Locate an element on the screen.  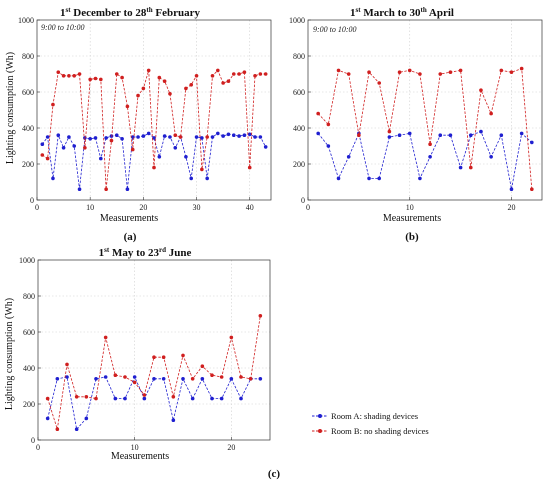
y-tick-label: 1000 is located at coordinates (27, 260).